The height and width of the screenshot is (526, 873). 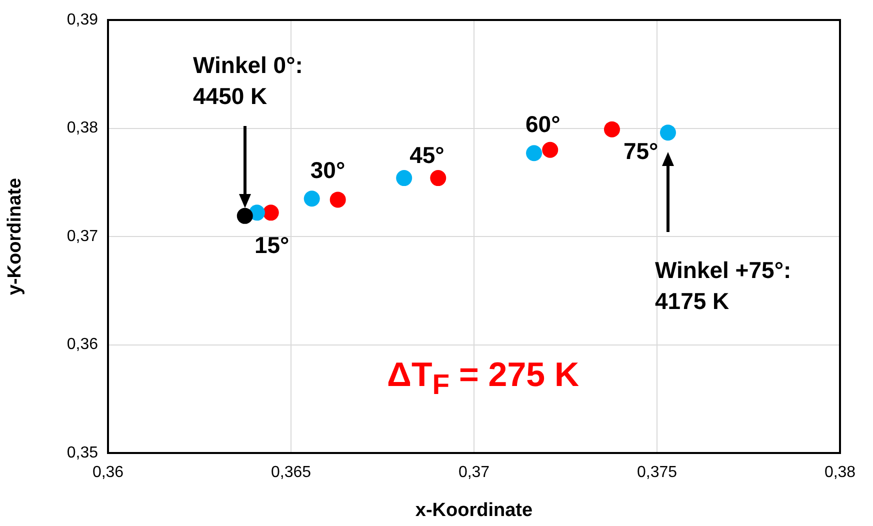 What do you see at coordinates (82, 128) in the screenshot?
I see `y-tick-label: 0,38` at bounding box center [82, 128].